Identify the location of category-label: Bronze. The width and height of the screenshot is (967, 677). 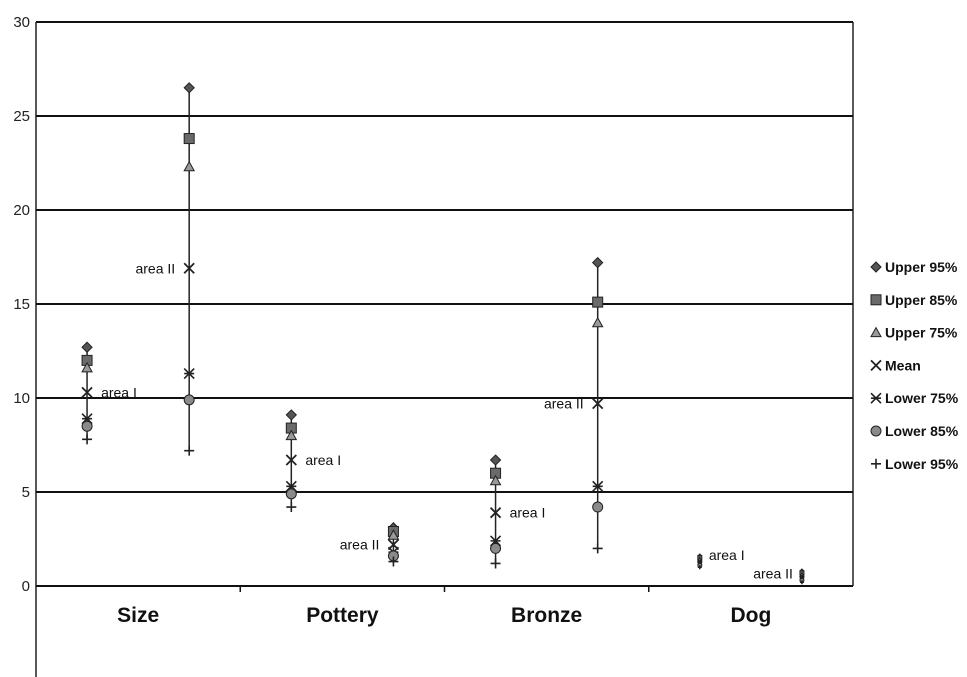
(546, 615).